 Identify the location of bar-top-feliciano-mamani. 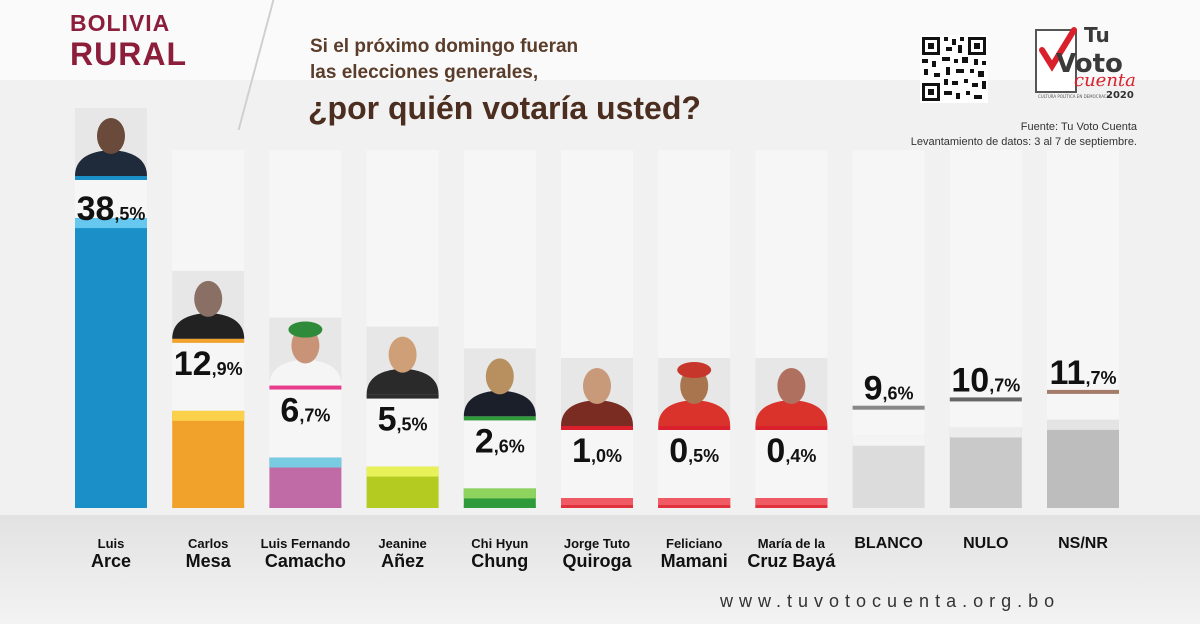
(694, 503).